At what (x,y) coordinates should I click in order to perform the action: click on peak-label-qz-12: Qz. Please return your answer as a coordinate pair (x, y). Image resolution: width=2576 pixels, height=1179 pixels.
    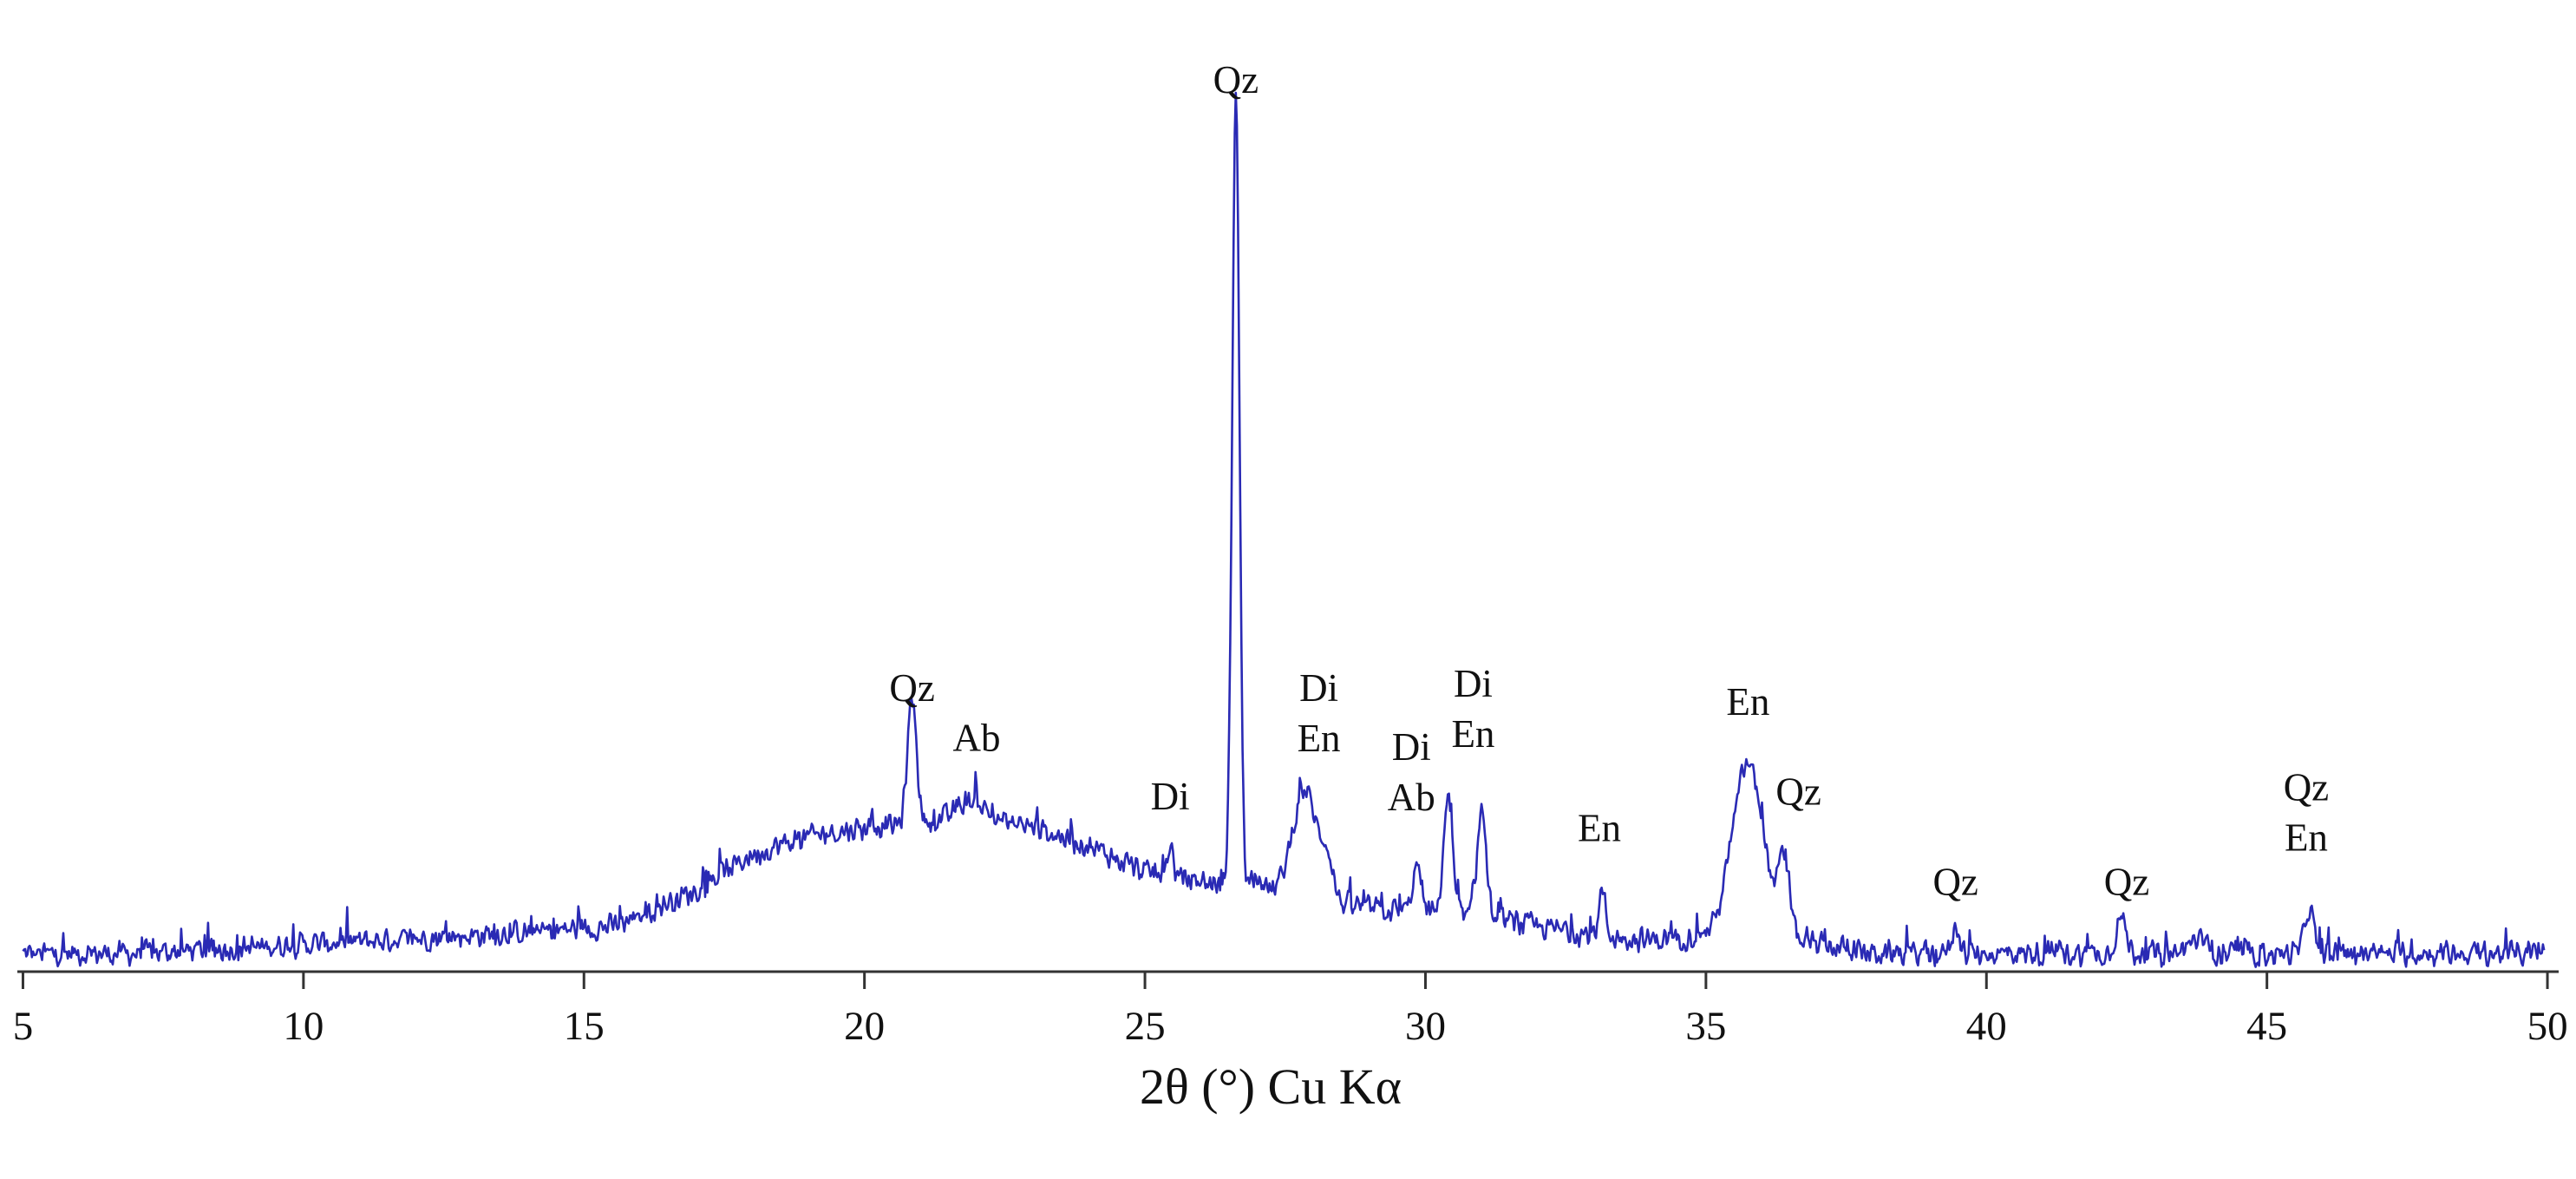
    Looking at the image, I should click on (2306, 787).